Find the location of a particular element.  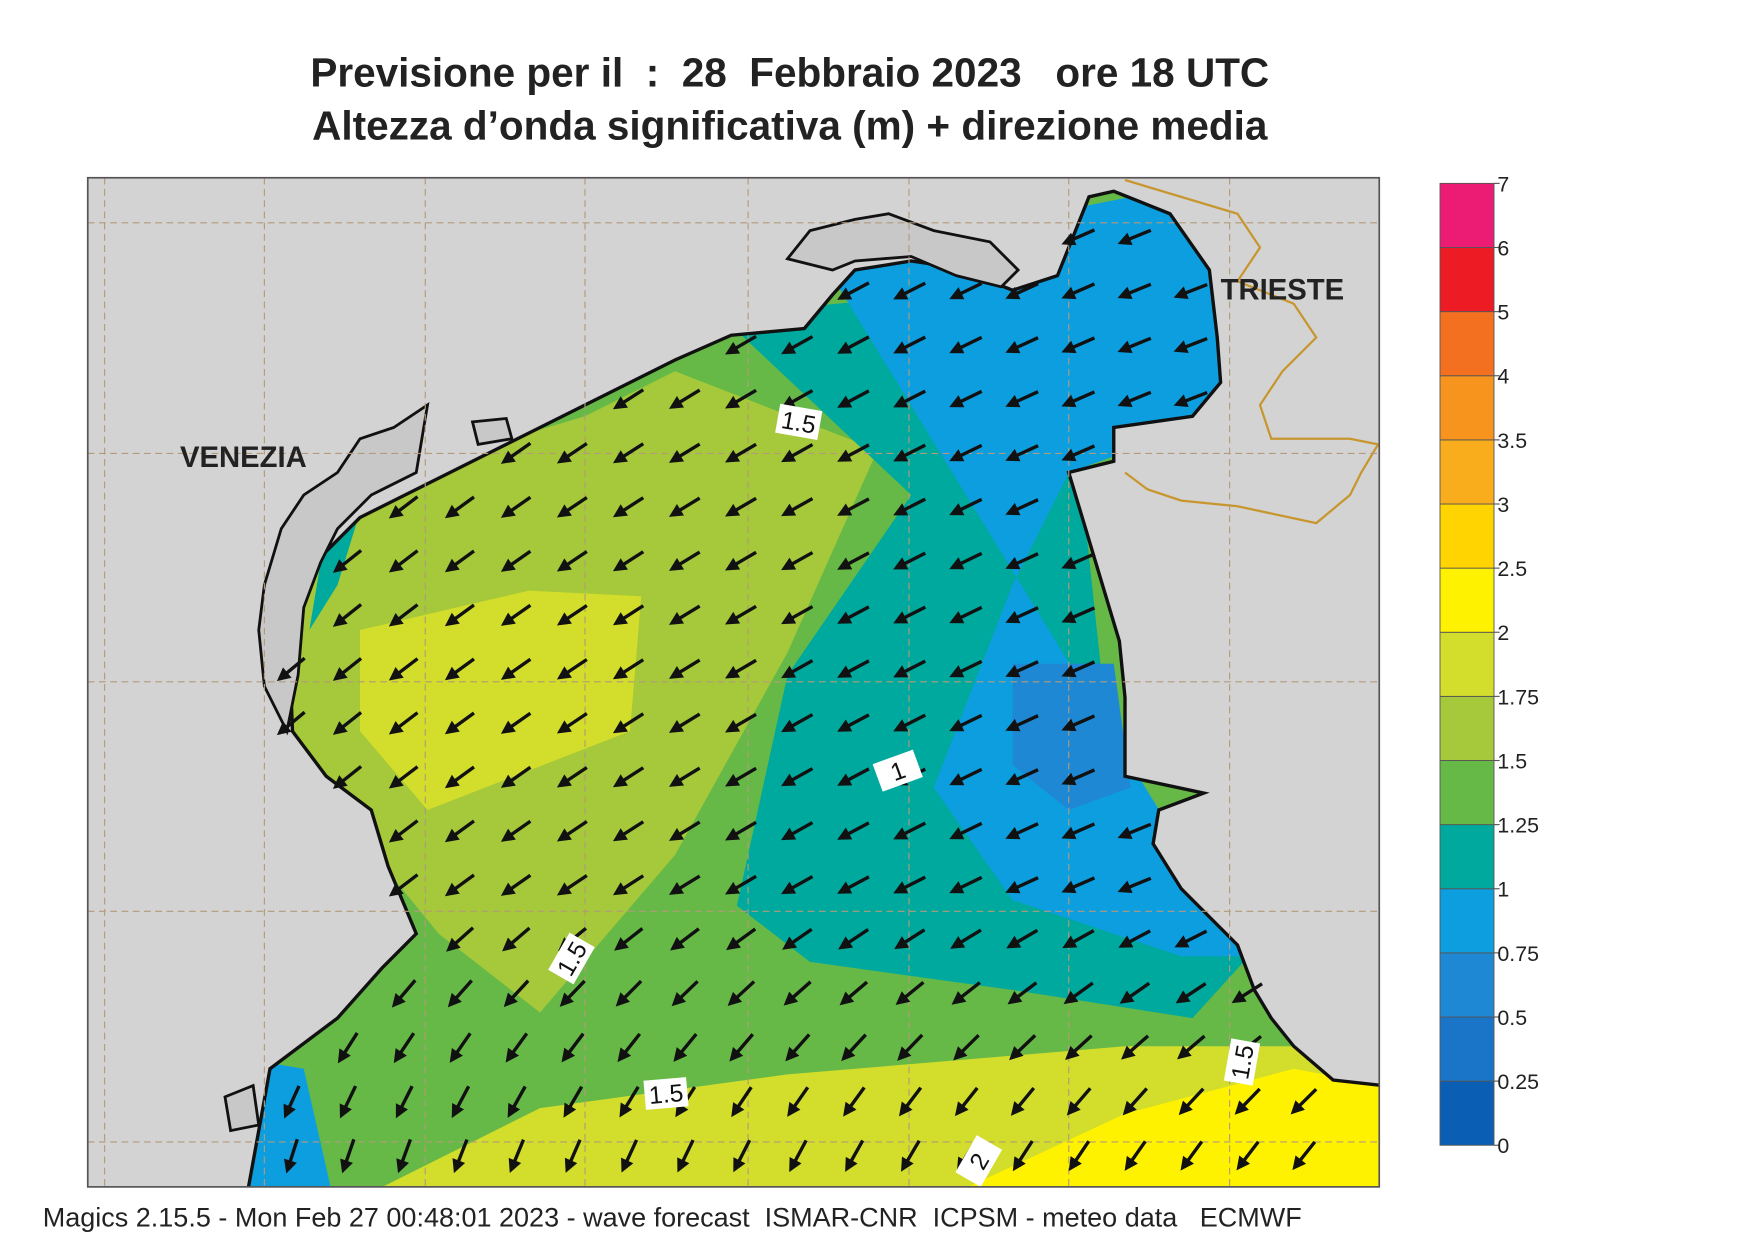

colorbar-label: 1.75 is located at coordinates (1518, 697).